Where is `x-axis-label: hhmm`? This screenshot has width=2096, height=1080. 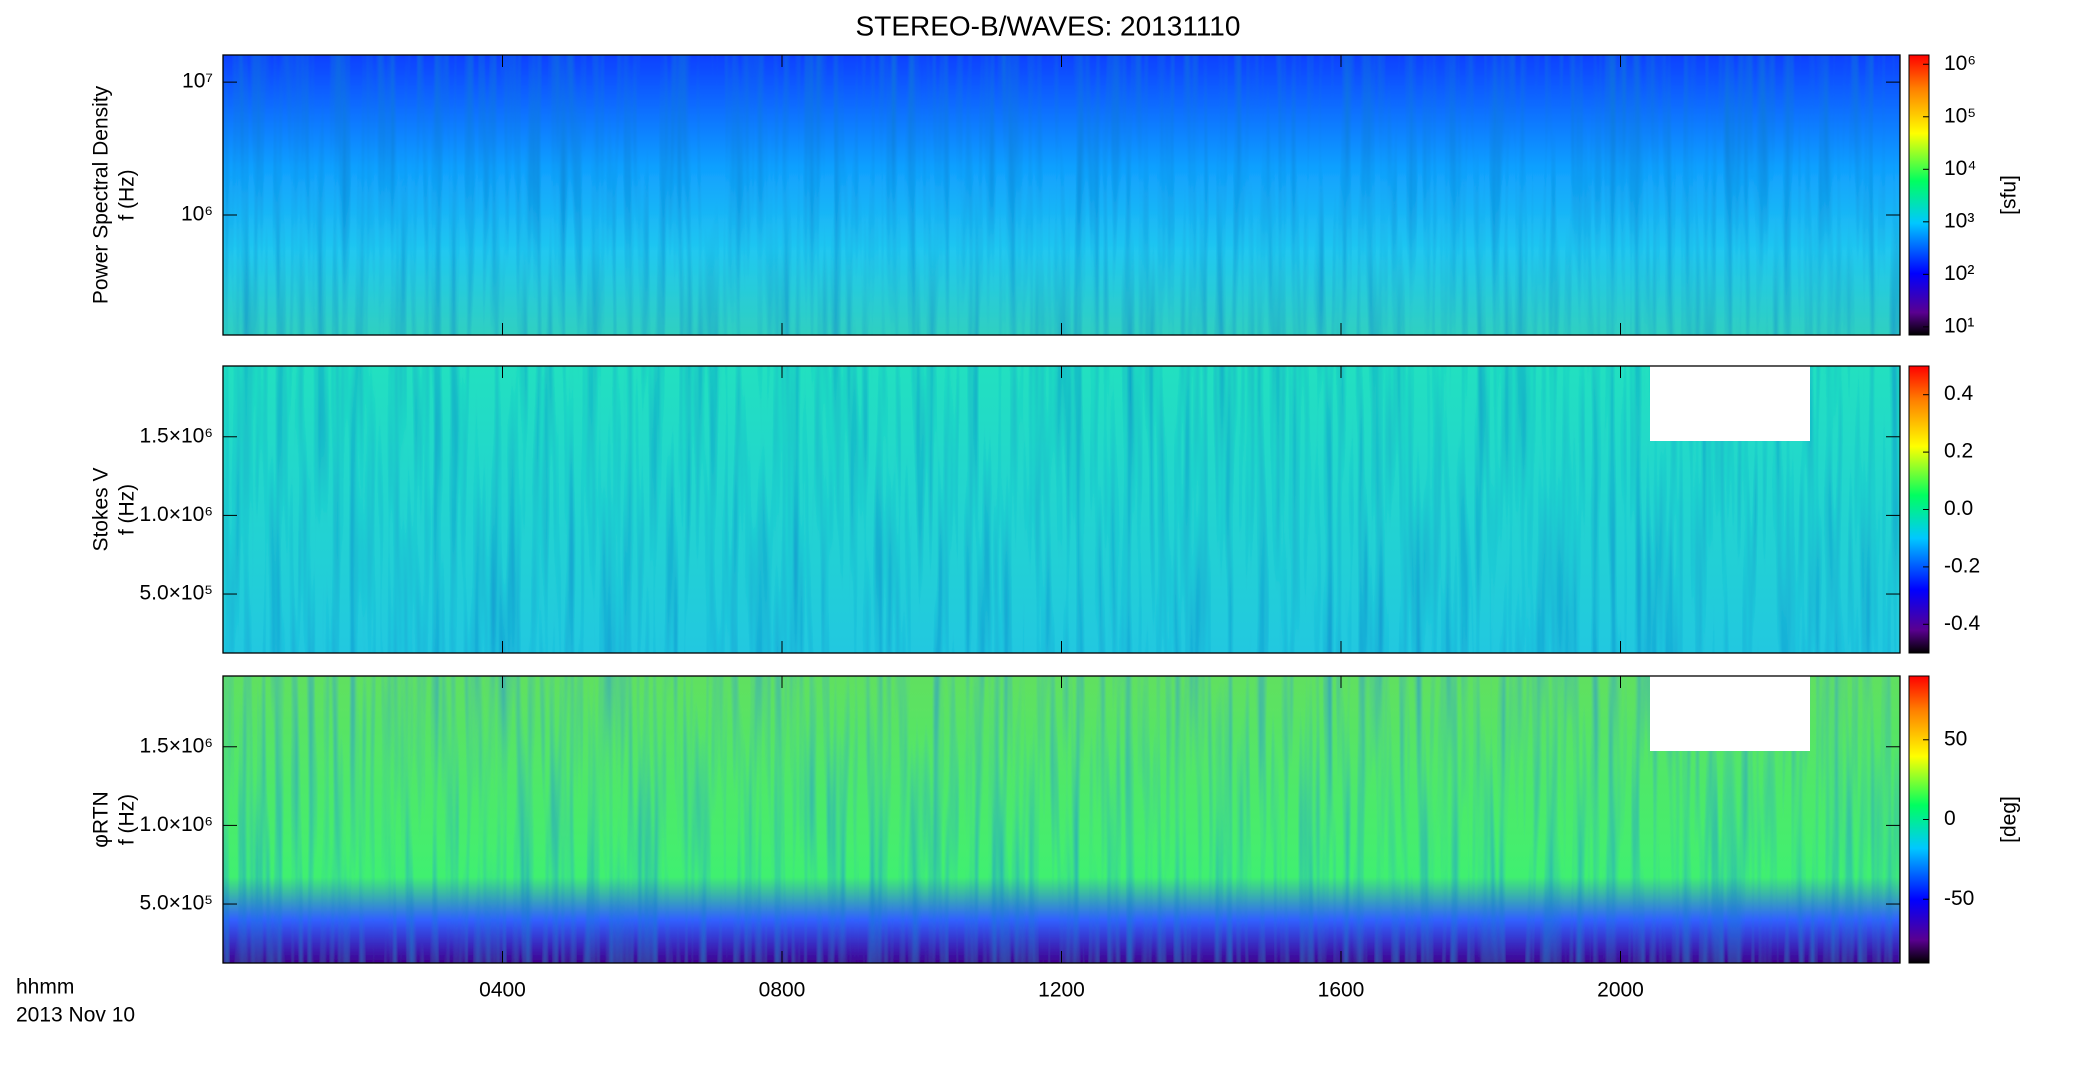
x-axis-label: hhmm is located at coordinates (45, 987).